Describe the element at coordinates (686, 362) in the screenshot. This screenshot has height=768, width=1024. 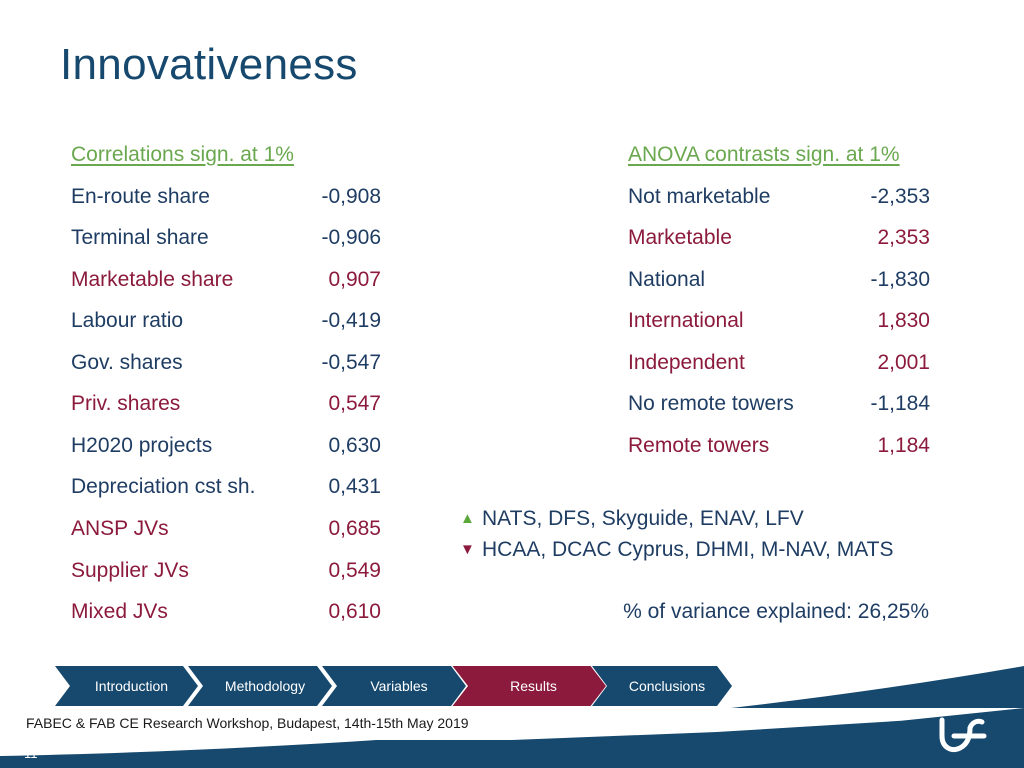
I see `row-label: Independent` at that location.